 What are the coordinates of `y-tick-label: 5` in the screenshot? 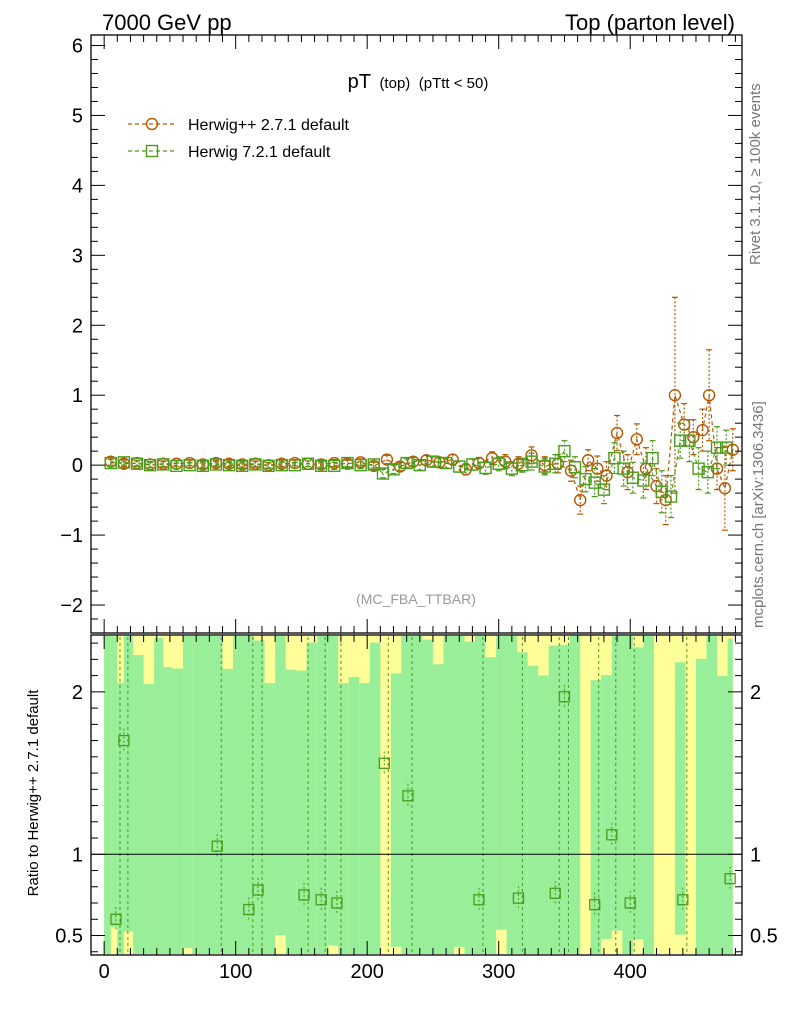 It's located at (77, 116).